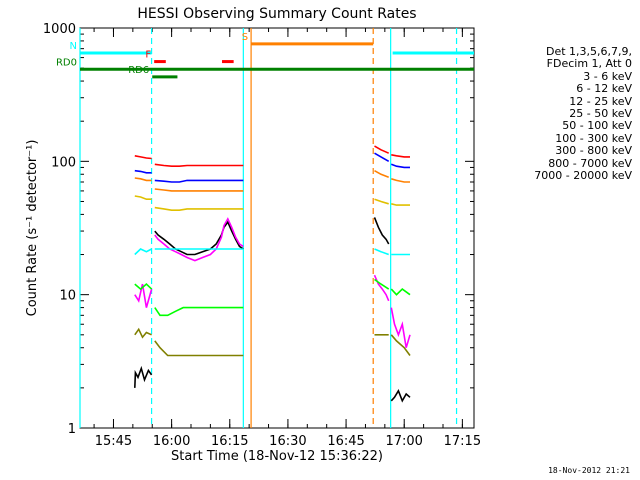  Describe the element at coordinates (113, 441) in the screenshot. I see `x-tick-label: 15:45` at that location.